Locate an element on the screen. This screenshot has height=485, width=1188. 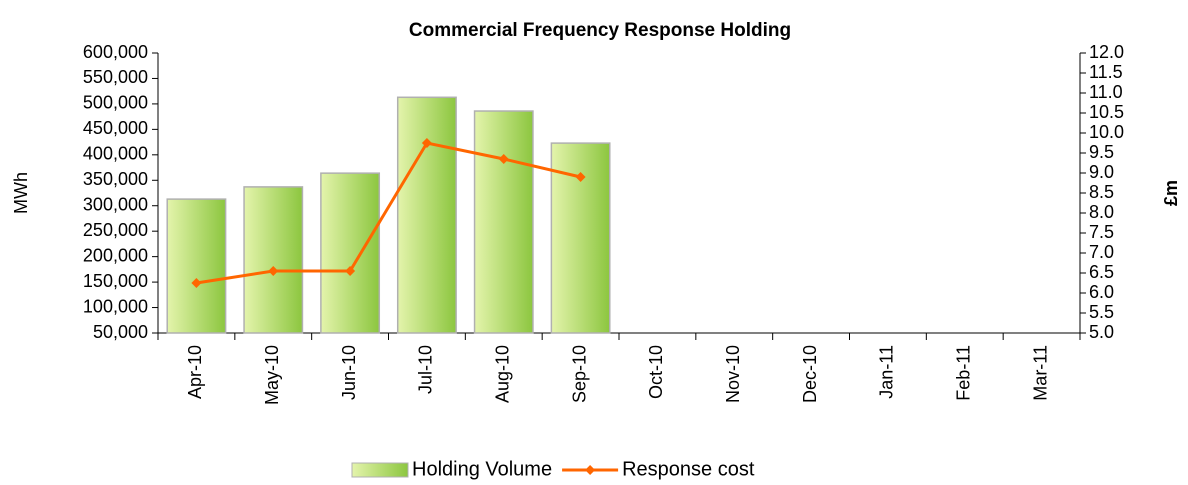
y2-axis-label: £m is located at coordinates (1171, 193).